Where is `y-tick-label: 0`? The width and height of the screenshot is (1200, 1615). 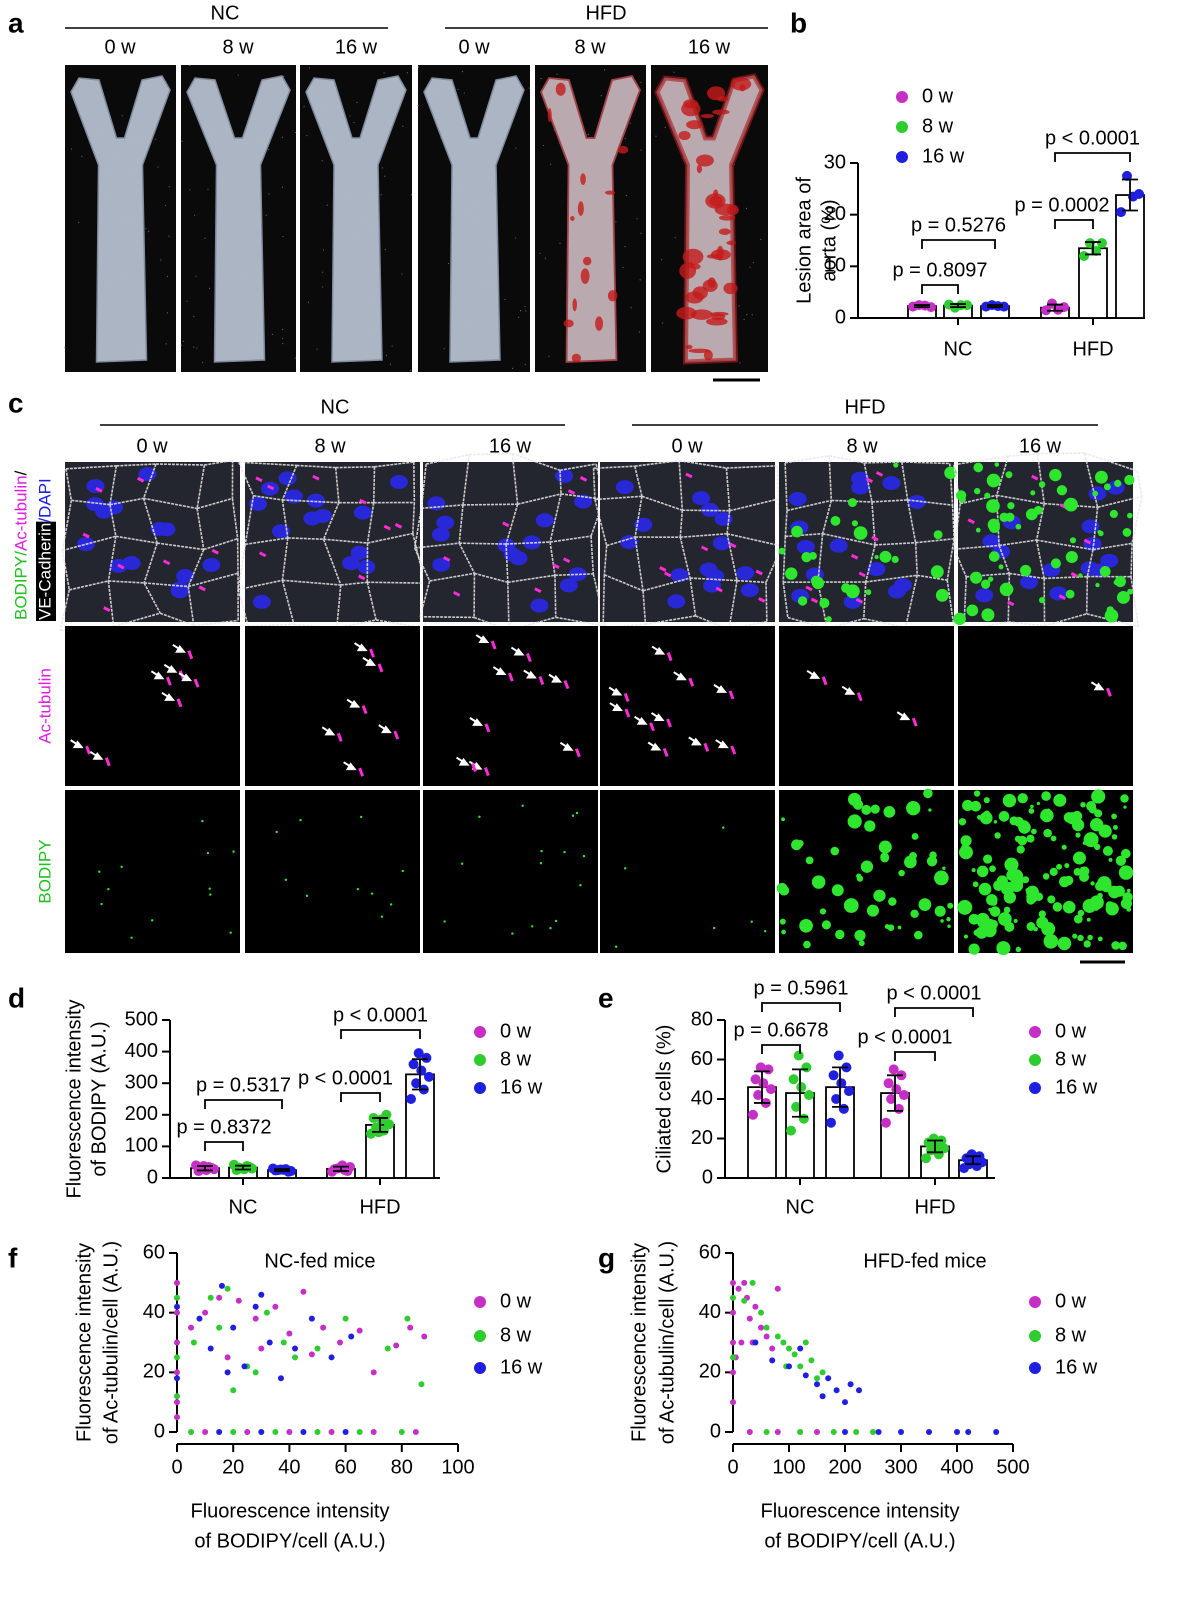 y-tick-label: 0 is located at coordinates (152, 1177).